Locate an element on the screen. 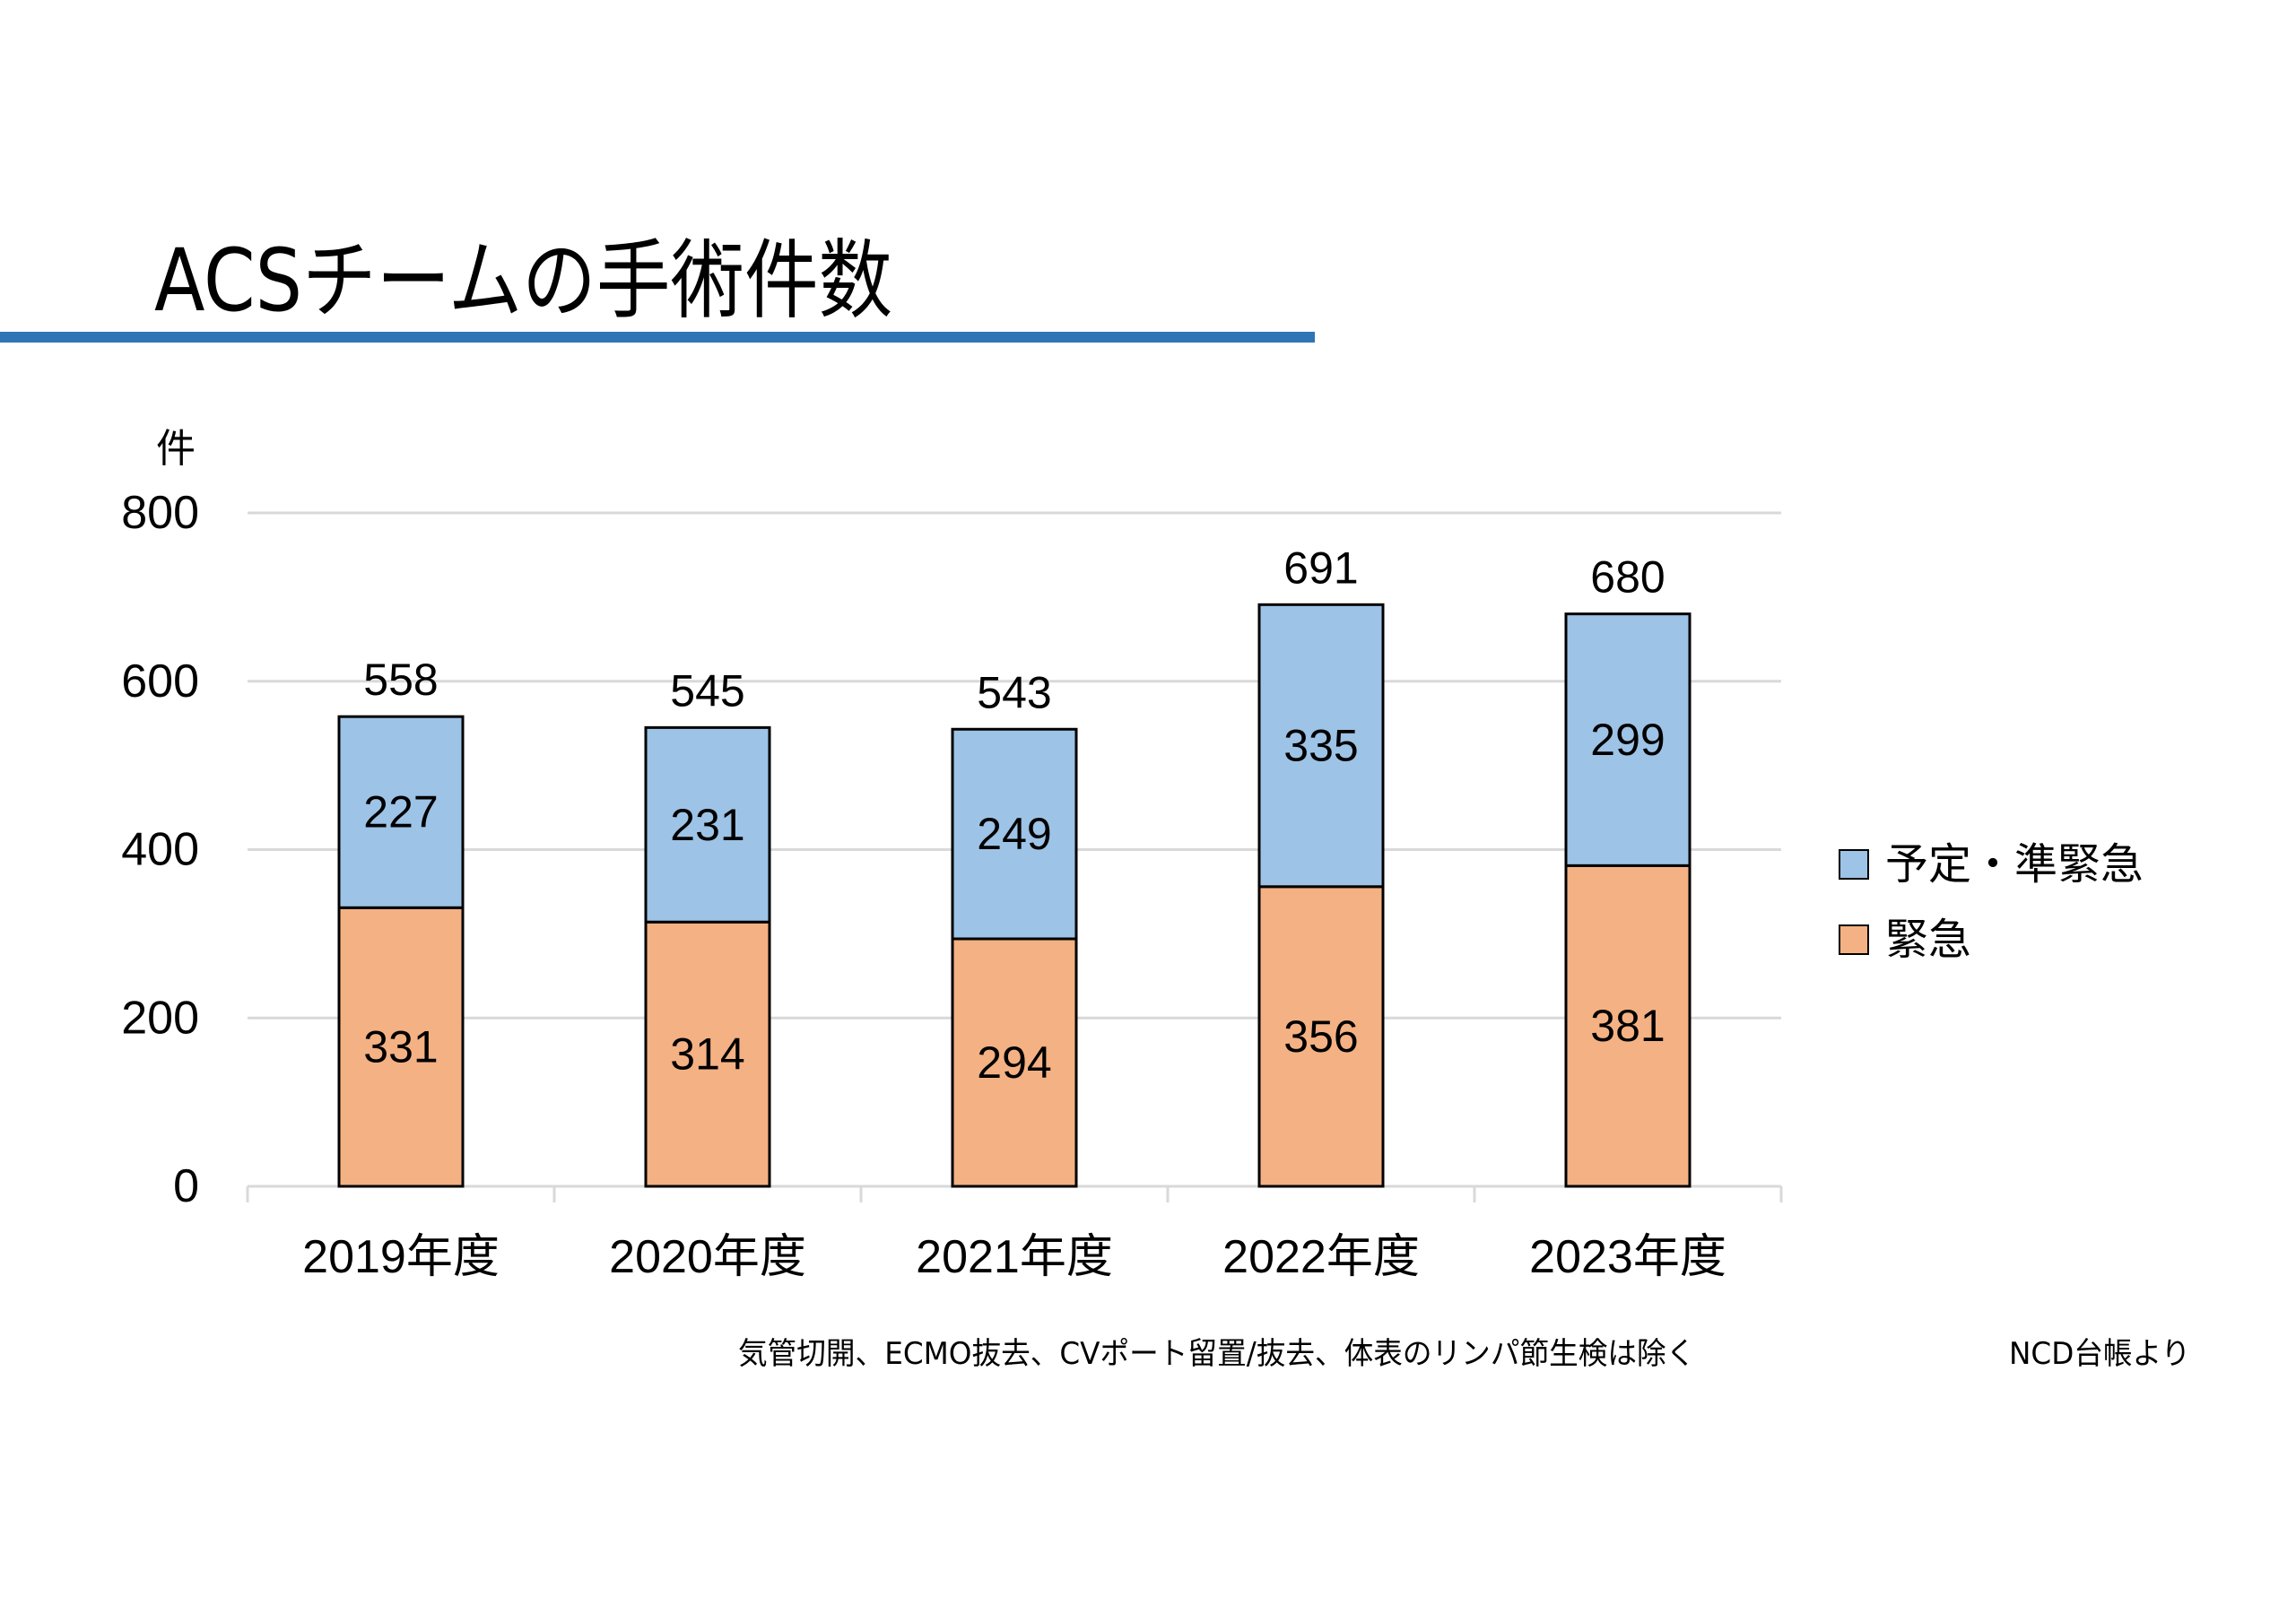 This screenshot has height=1623, width=2296. slide-title: ACSチームの手術件数 is located at coordinates (523, 280).